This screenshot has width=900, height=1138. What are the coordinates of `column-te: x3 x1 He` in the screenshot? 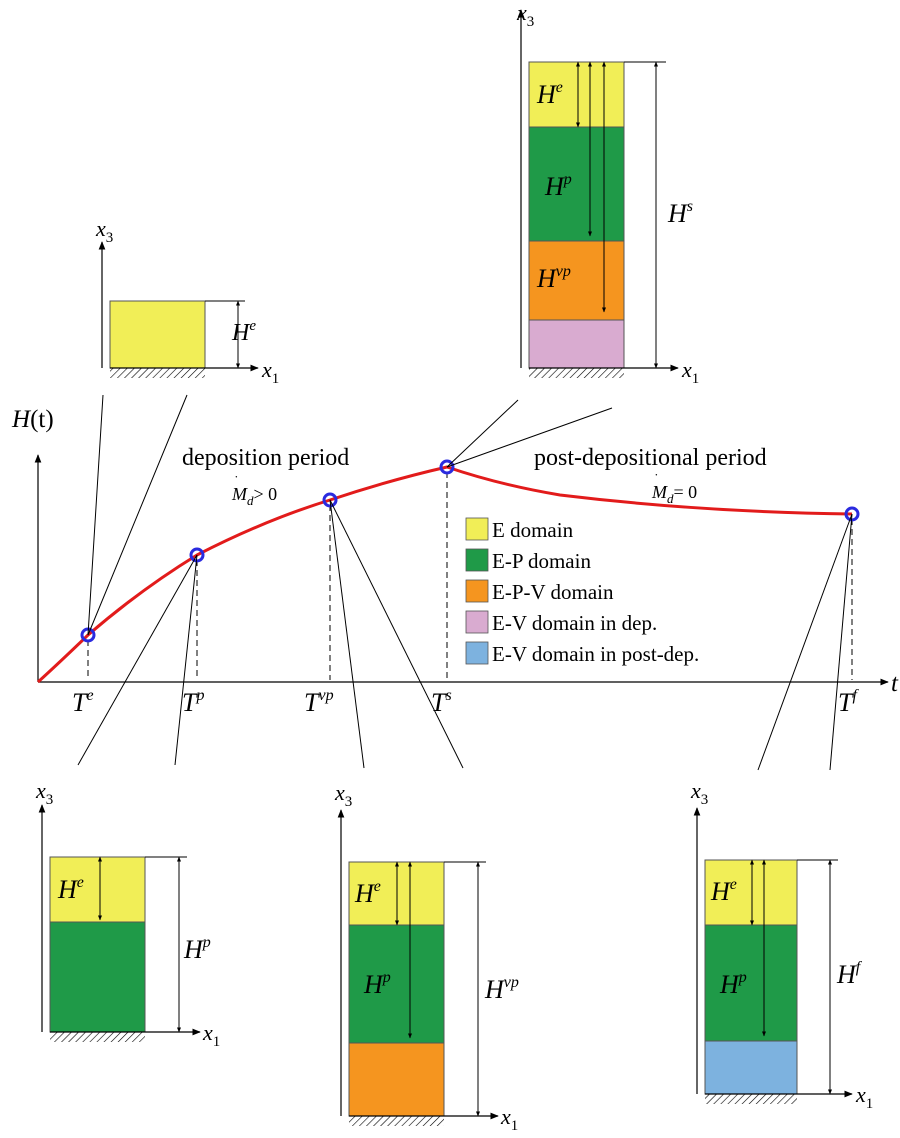 It's located at (187, 301).